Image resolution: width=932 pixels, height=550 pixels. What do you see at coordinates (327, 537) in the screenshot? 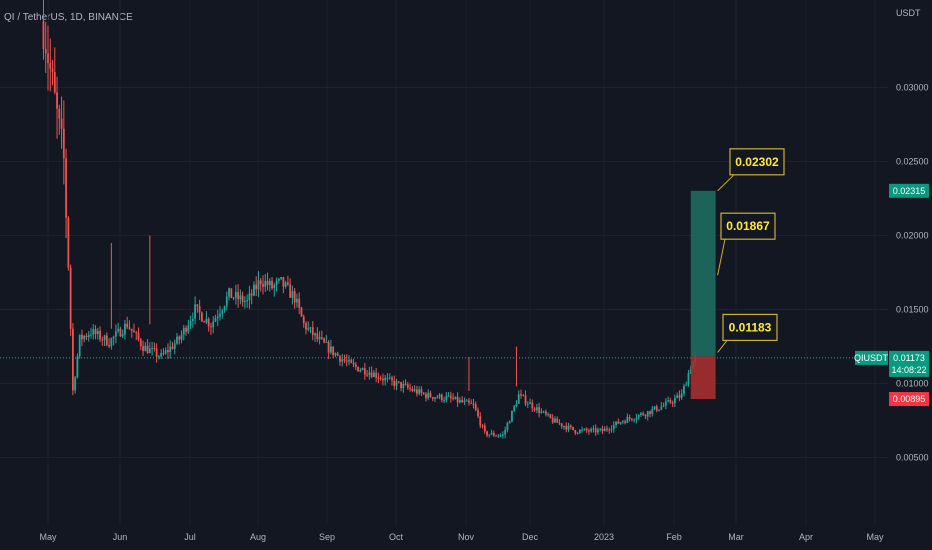
I see `x-tick-label: Sep` at bounding box center [327, 537].